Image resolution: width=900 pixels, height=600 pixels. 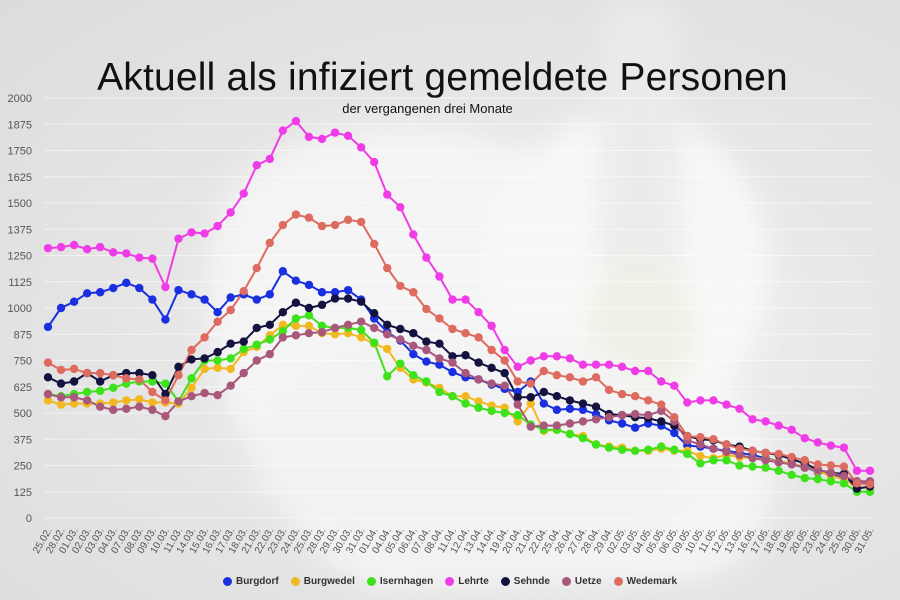 What do you see at coordinates (250, 581) in the screenshot?
I see `legend-item-burgdorf: Burgdorf` at bounding box center [250, 581].